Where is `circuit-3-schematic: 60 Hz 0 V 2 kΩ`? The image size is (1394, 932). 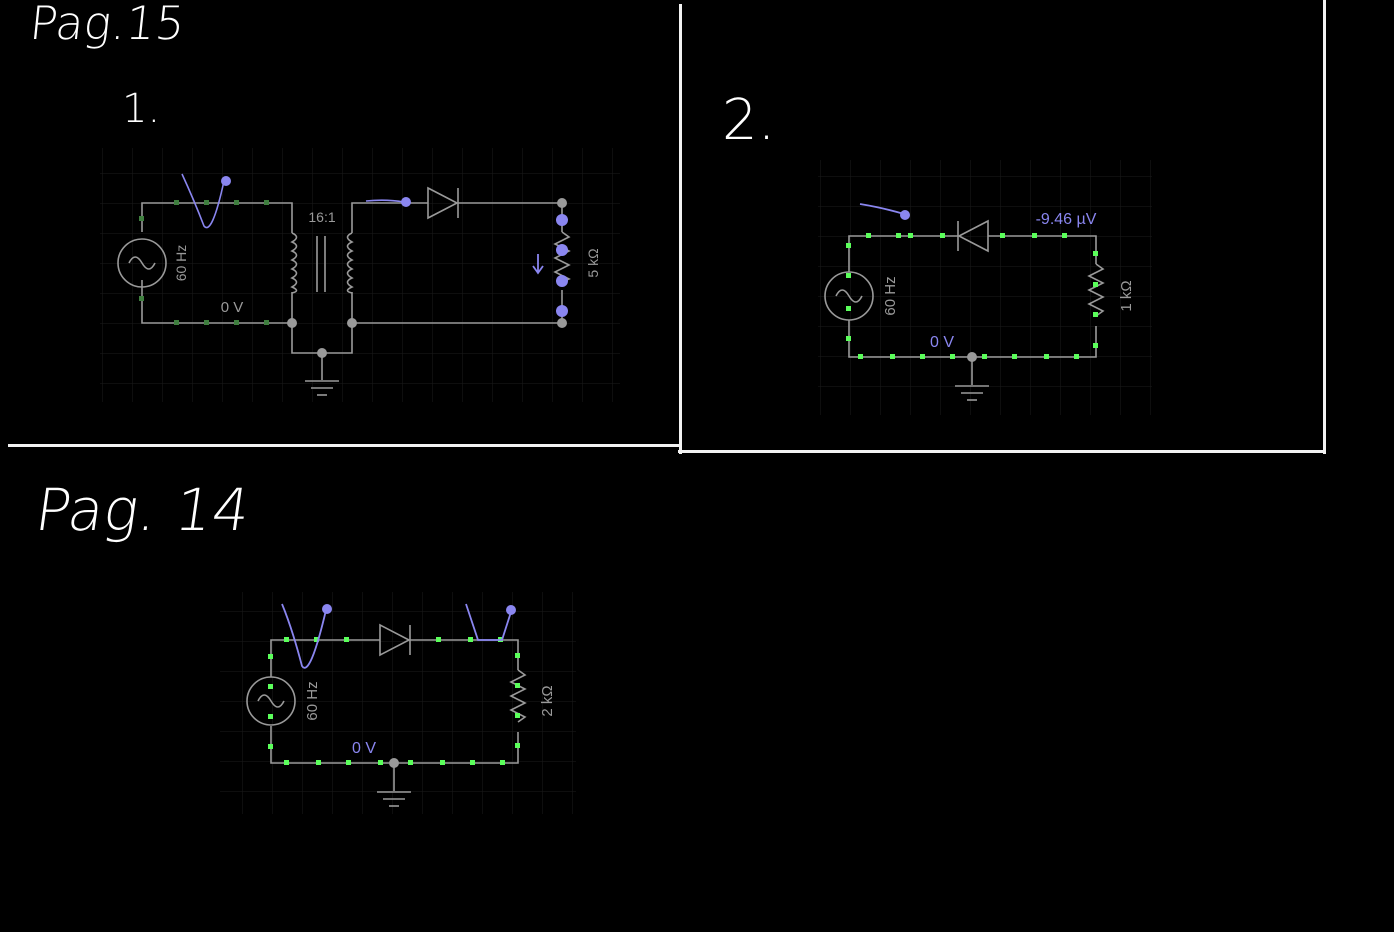 circuit-3-schematic: 60 Hz 0 V 2 kΩ is located at coordinates (398, 703).